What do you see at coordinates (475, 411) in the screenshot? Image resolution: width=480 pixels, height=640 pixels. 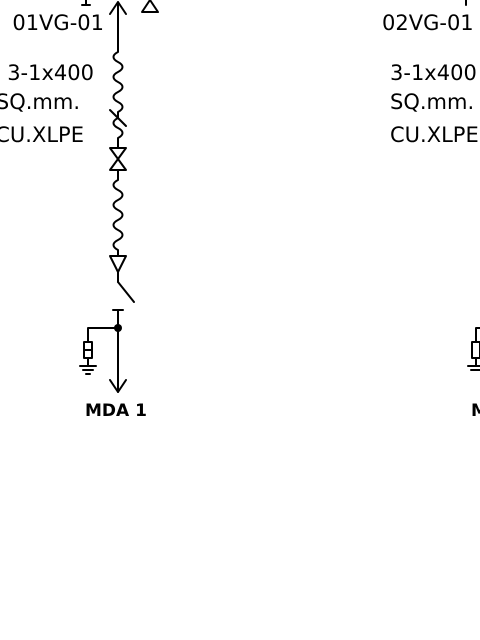 I see `right-destination-label: MDA 2` at bounding box center [475, 411].